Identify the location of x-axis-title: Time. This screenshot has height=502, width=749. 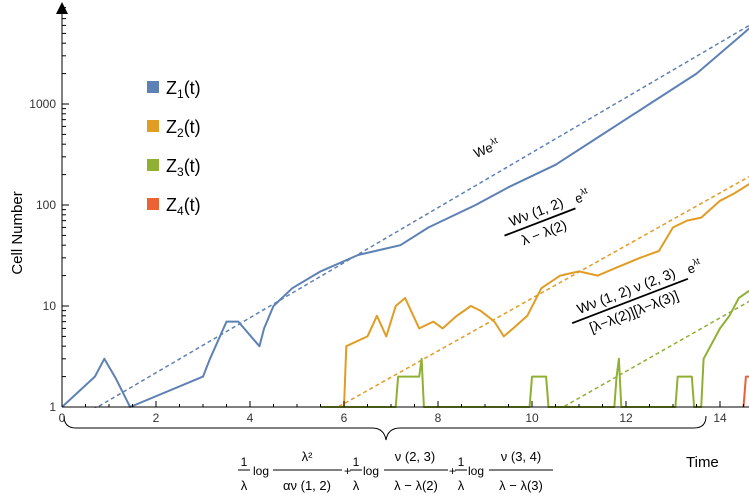
(702, 462).